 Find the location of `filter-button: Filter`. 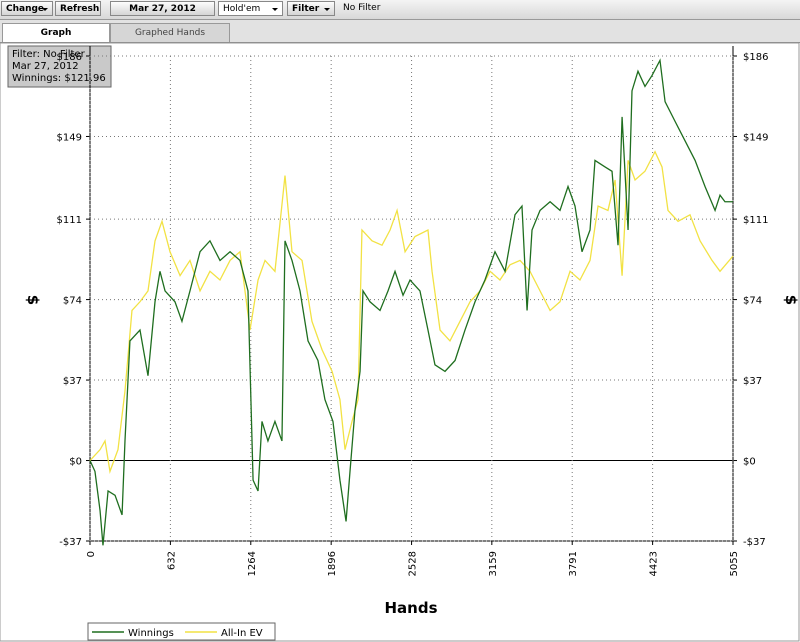

filter-button: Filter is located at coordinates (311, 8).